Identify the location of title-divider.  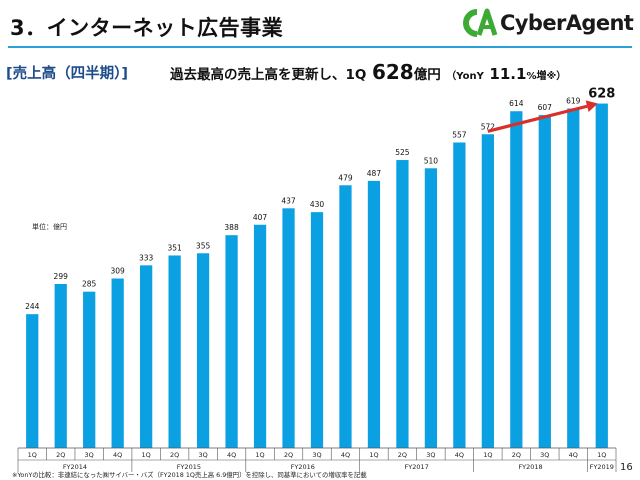
(320, 47).